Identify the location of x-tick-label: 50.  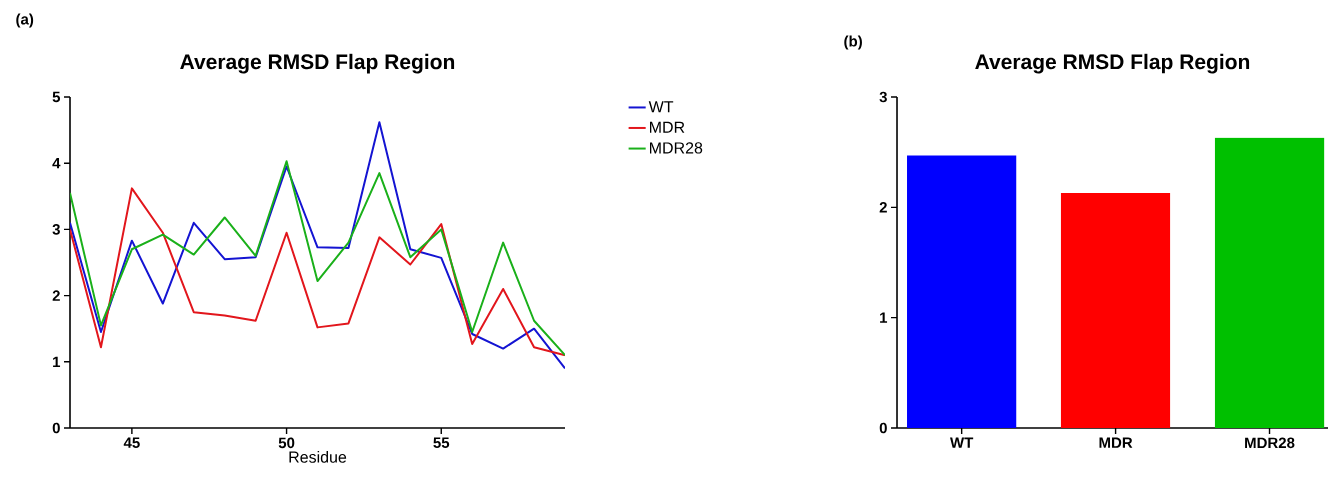
(286, 443).